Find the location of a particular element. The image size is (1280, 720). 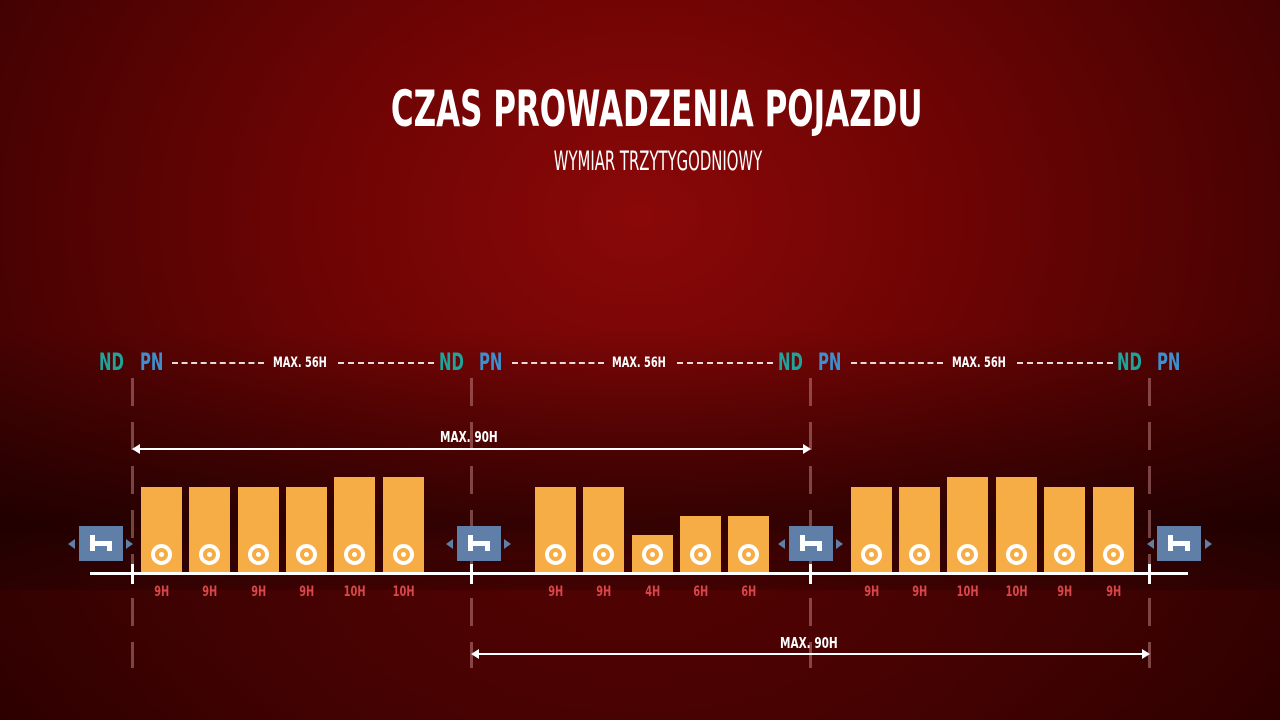

bar-w2-d2 is located at coordinates (603, 529).